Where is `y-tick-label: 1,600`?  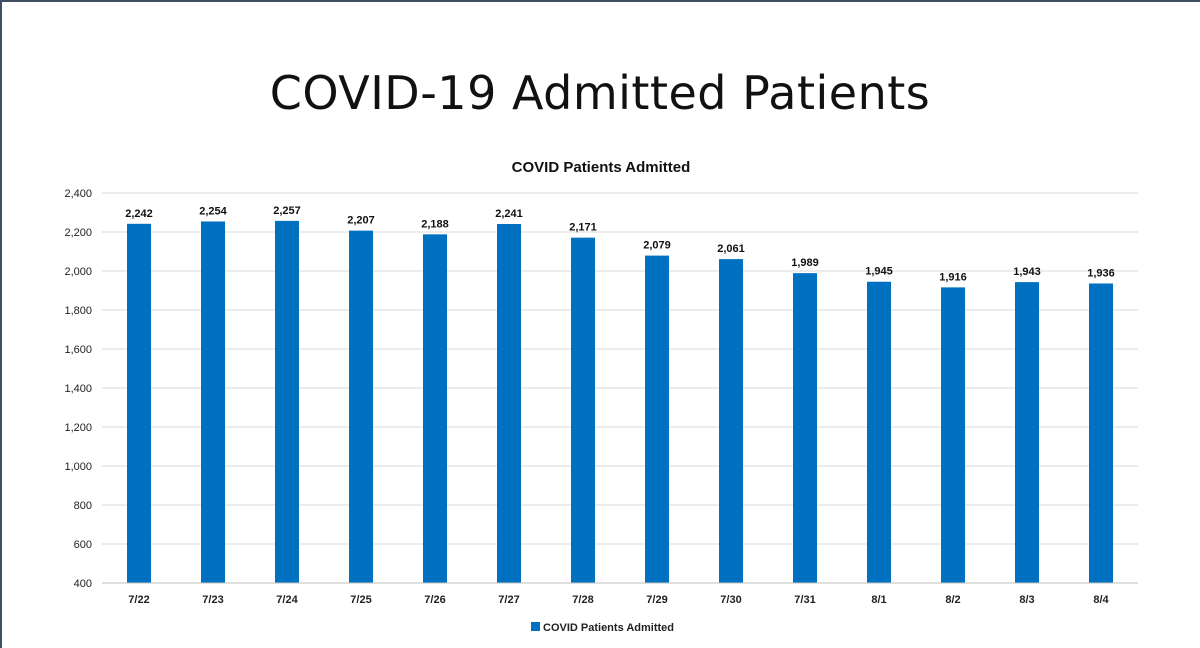
y-tick-label: 1,600 is located at coordinates (78, 350).